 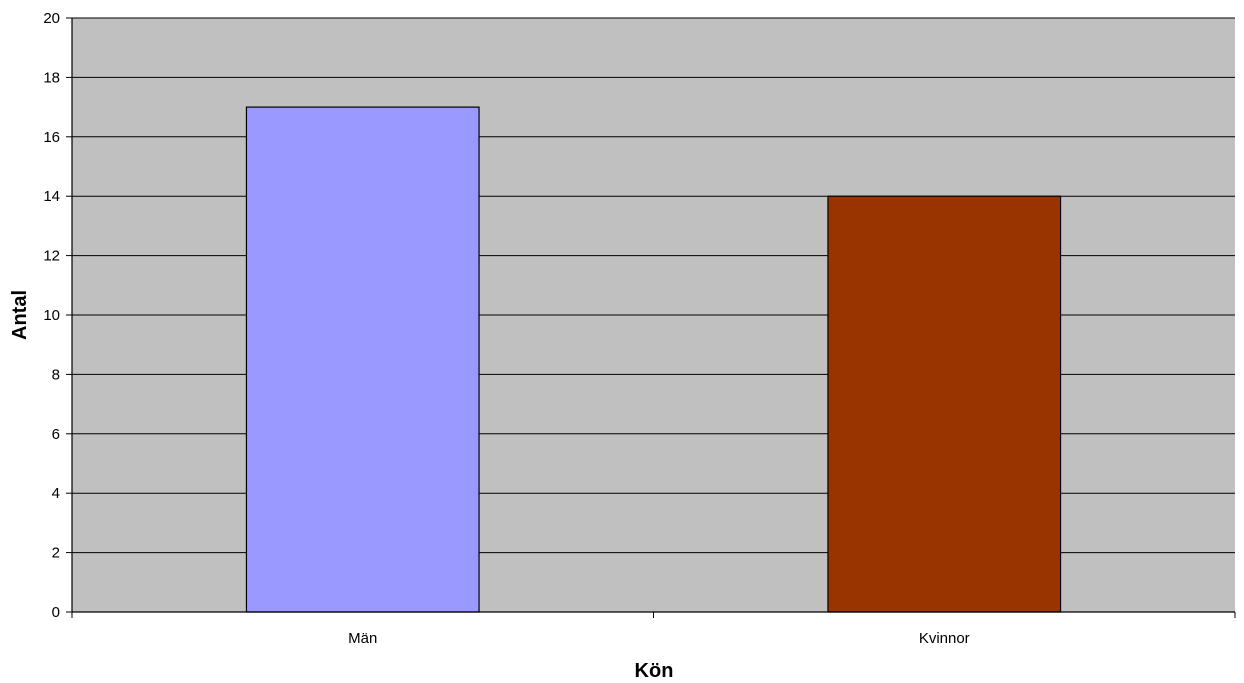 I want to click on y-tick-label: 18, so click(x=51, y=77).